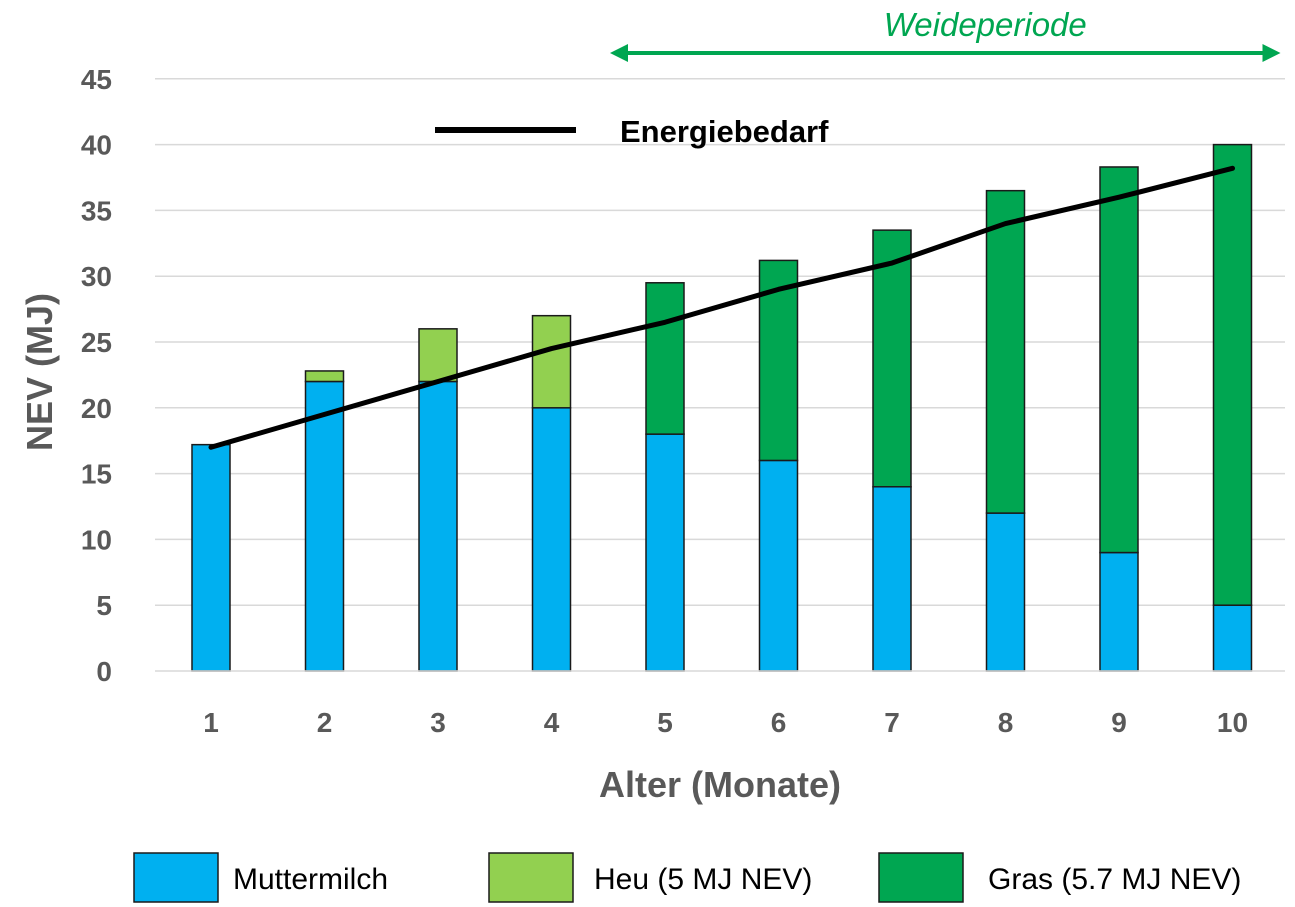 The image size is (1295, 907). I want to click on line-legend-label: Energiebedarf, so click(724, 131).